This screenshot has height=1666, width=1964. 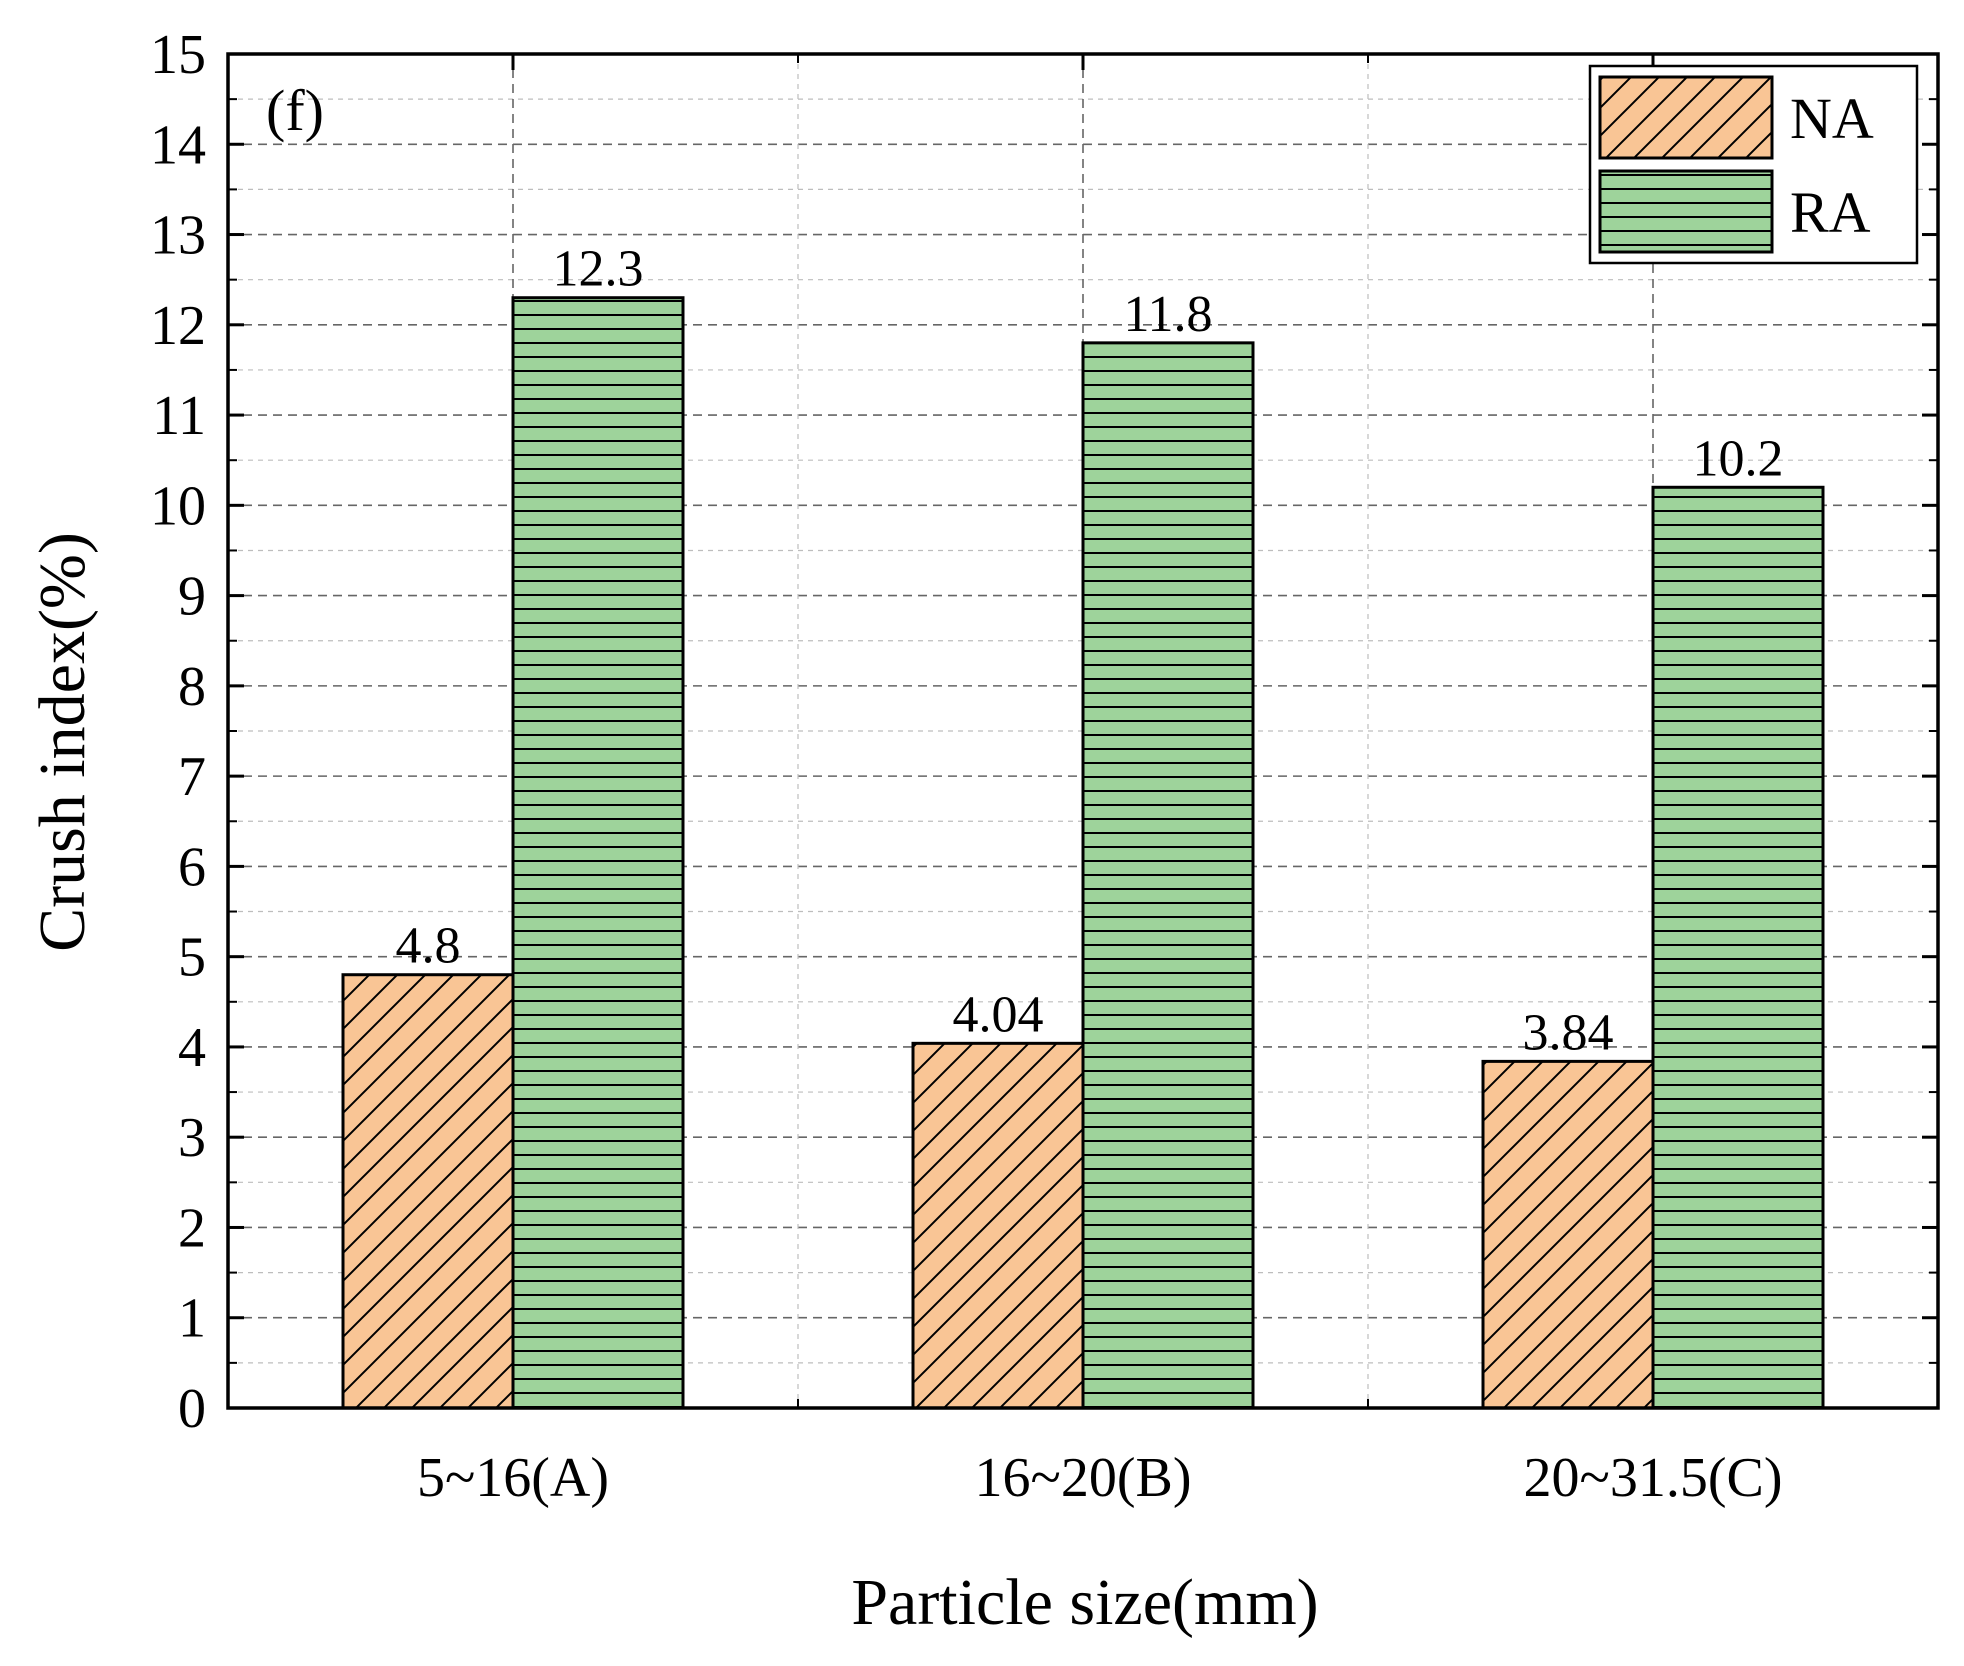 What do you see at coordinates (192, 1138) in the screenshot?
I see `y-tick-label: 3` at bounding box center [192, 1138].